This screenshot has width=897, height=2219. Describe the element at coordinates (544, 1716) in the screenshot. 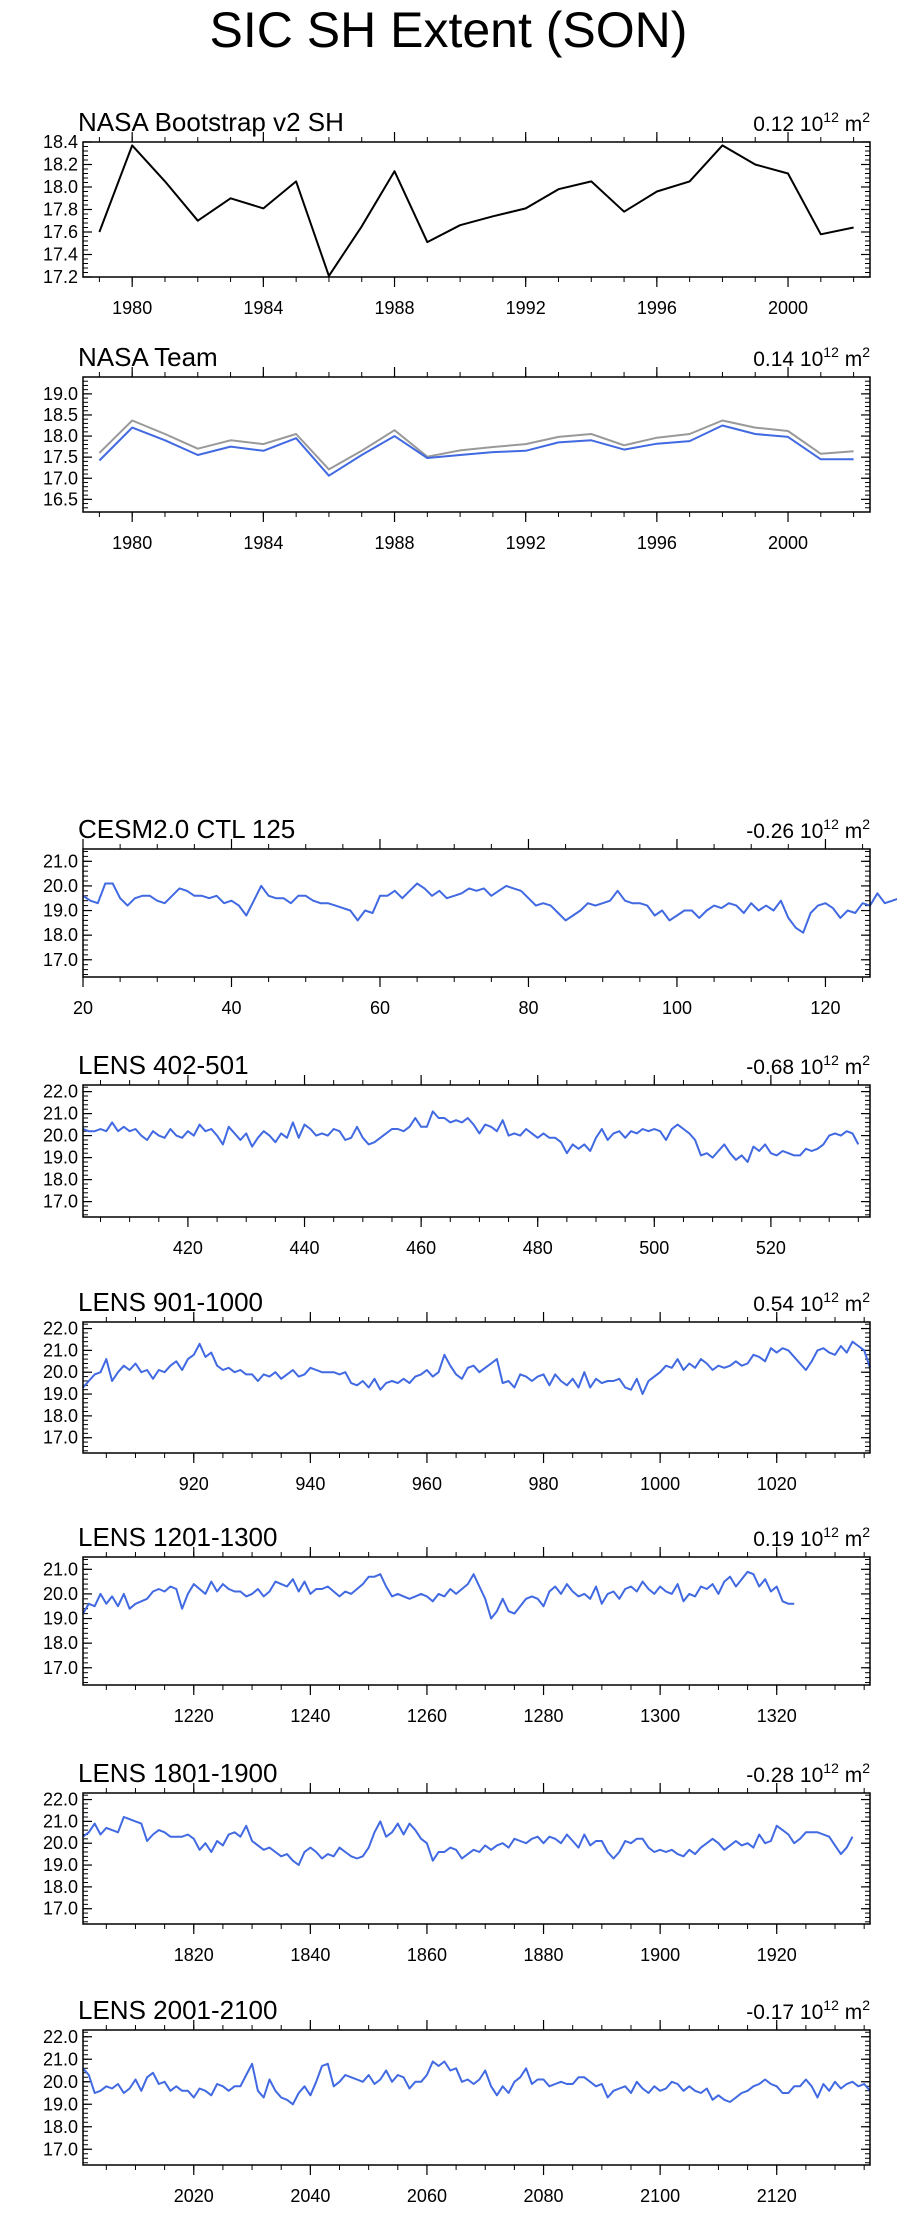

I see `x-tick-label: 1280` at that location.